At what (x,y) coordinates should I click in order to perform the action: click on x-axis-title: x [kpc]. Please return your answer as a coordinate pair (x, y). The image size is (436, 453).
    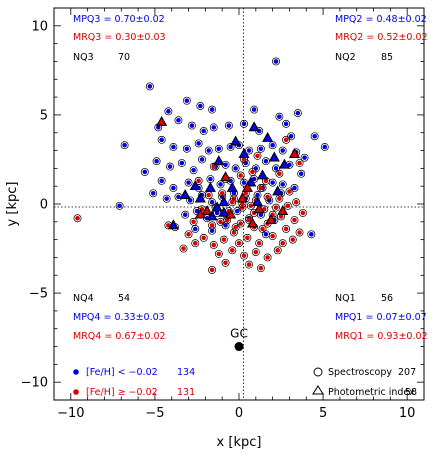
    Looking at the image, I should click on (239, 442).